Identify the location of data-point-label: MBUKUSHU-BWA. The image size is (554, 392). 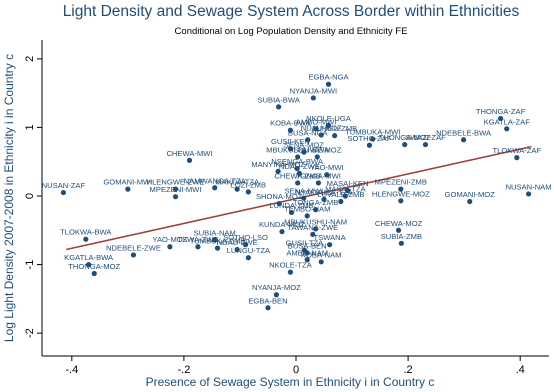
(298, 149).